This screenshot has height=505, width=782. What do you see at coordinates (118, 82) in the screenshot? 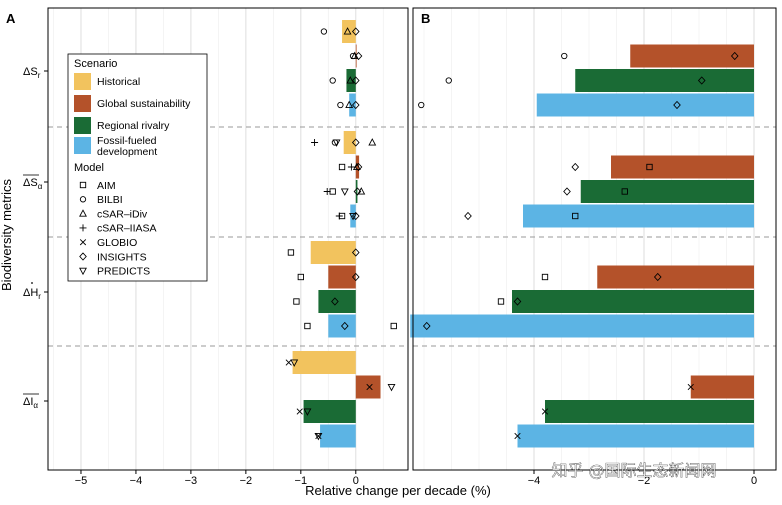
I see `legend-label: Historical` at bounding box center [118, 82].